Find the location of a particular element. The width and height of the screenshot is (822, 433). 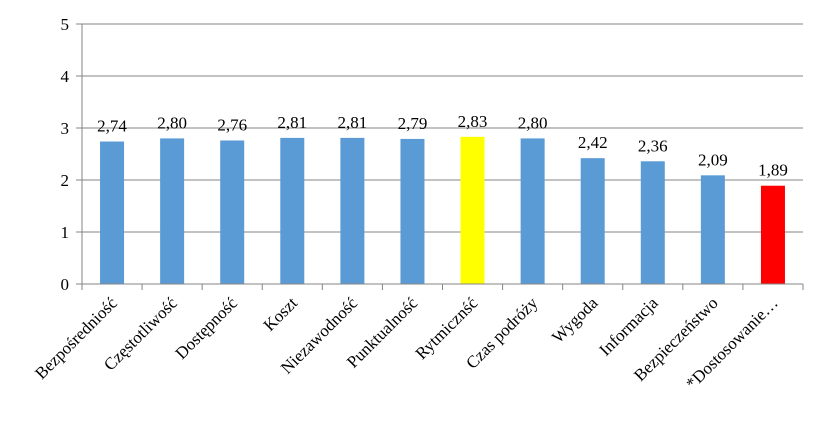

y-tick-label-5: 5 is located at coordinates (65, 24).